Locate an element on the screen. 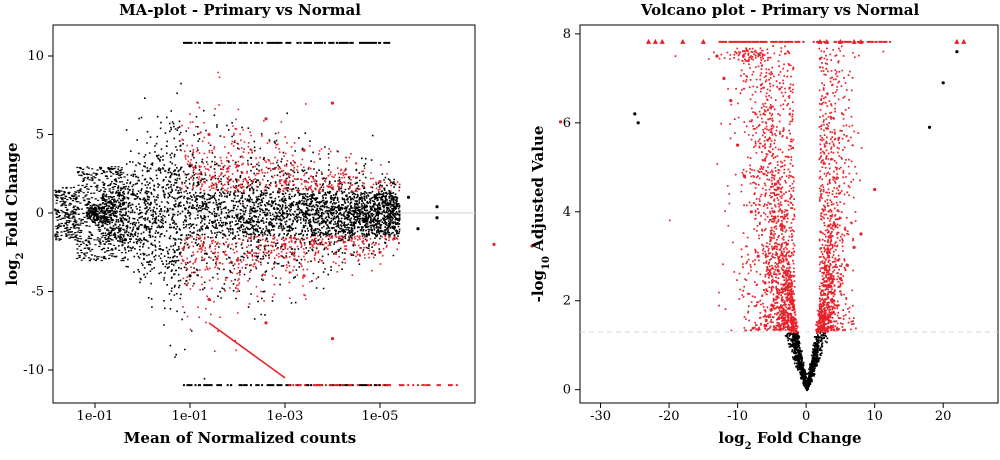  volcano-plot-title: Volcano plot - Primary vs Normal is located at coordinates (780, 10).